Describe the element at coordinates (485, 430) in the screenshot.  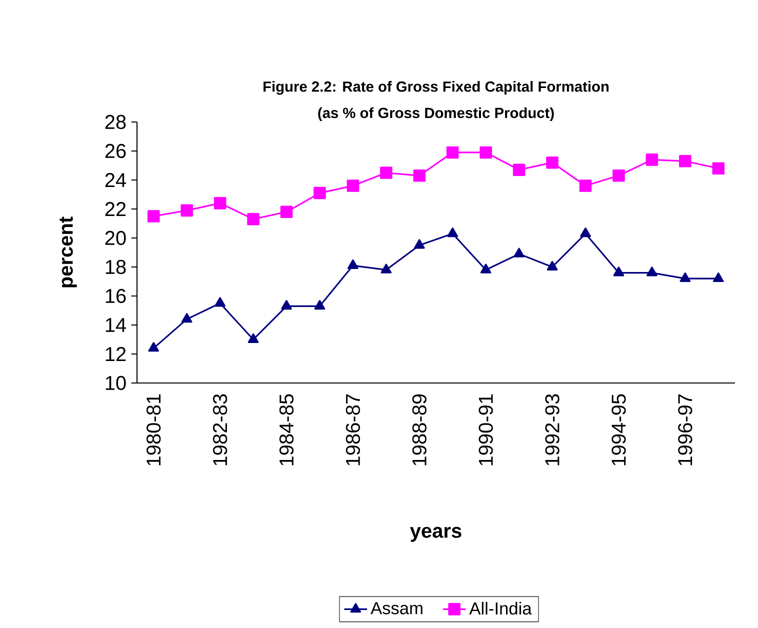
I see `x-tick-label: 1990-91` at that location.